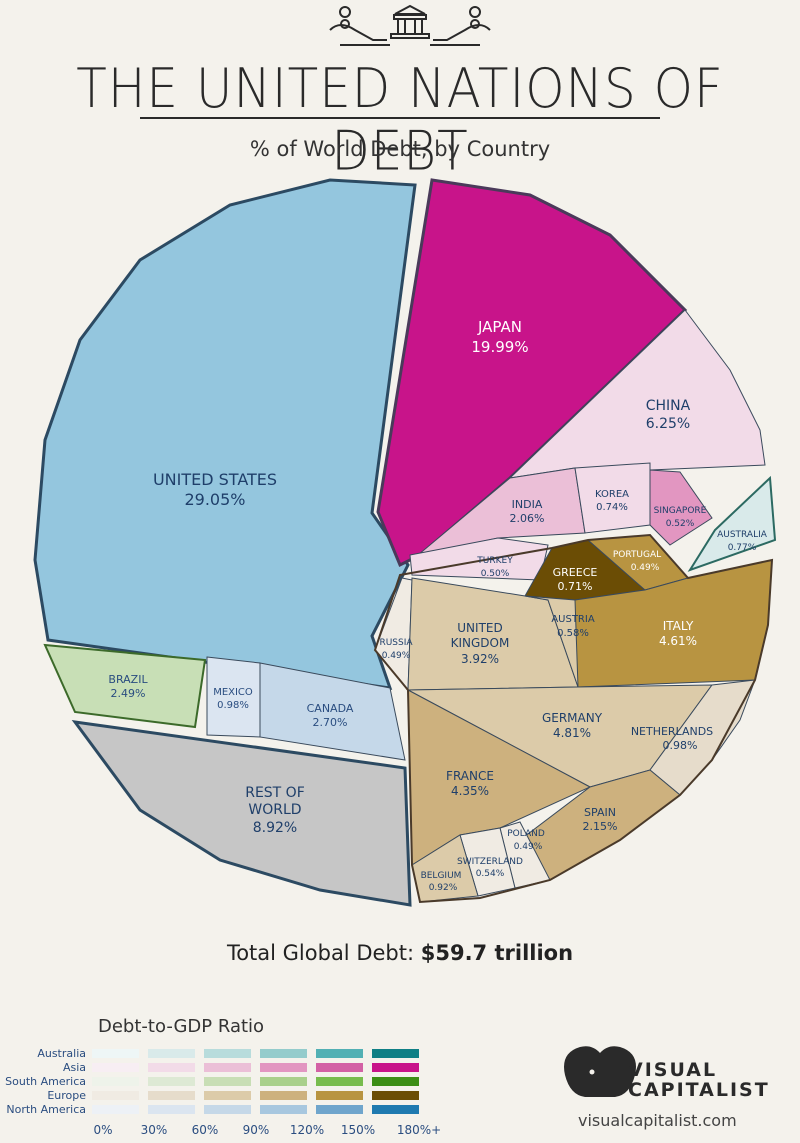 This screenshot has height=1143, width=800. What do you see at coordinates (470, 791) in the screenshot?
I see `label-france-value: 4.35%` at bounding box center [470, 791].